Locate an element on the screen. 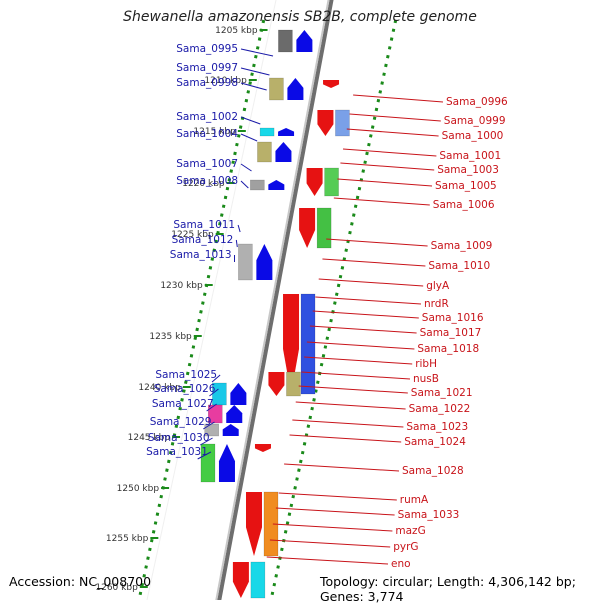  right-gene-label: nusB is located at coordinates (426, 379).